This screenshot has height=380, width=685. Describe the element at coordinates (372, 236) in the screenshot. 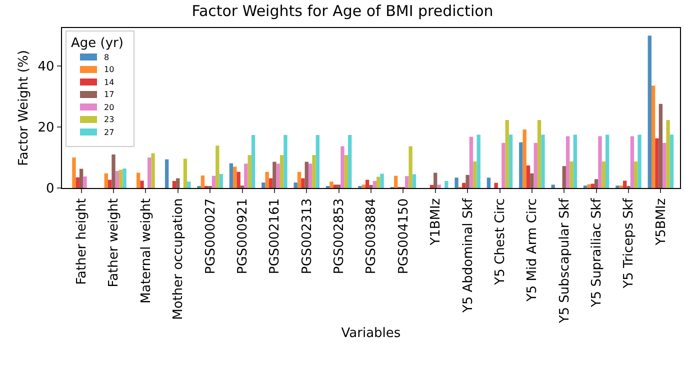

I see `x-tick-label: PGS003884` at that location.